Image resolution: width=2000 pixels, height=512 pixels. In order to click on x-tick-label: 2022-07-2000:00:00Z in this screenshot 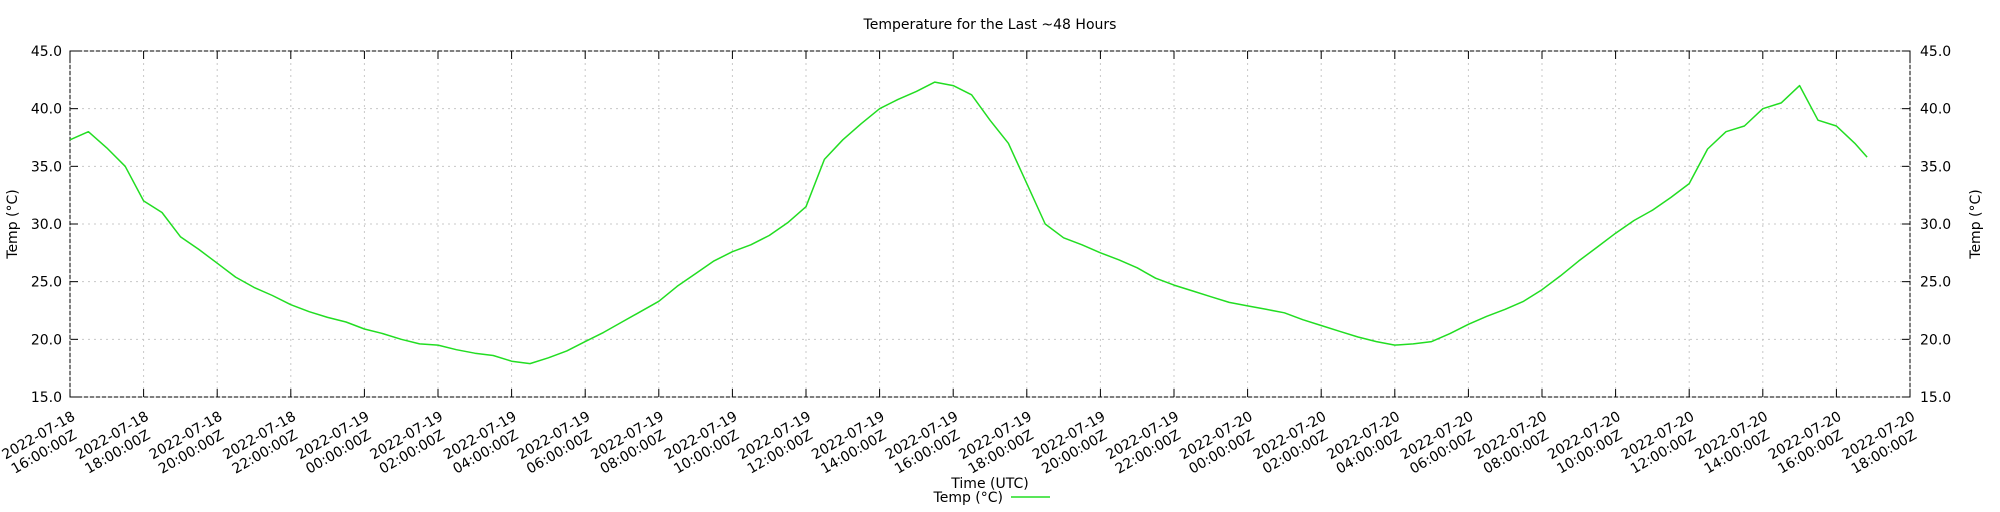, I will do `click(1220, 443)`.